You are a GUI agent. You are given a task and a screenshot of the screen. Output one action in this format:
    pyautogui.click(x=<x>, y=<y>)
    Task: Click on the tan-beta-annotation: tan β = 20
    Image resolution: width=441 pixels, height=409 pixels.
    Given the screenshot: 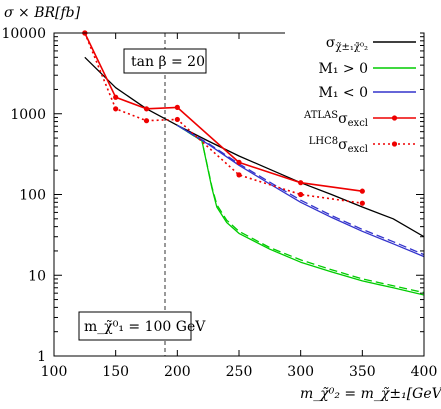 What is the action you would take?
    pyautogui.click(x=165, y=61)
    